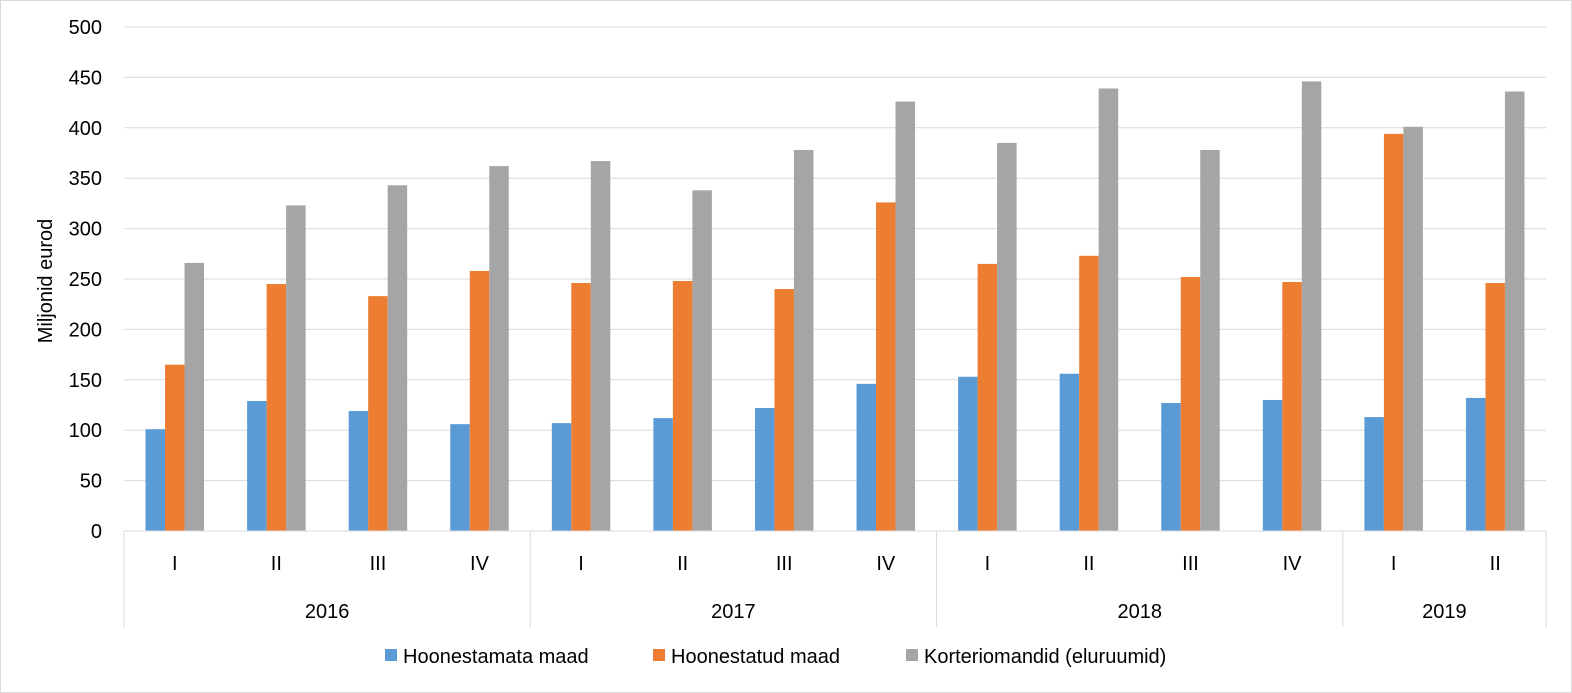 Image resolution: width=1572 pixels, height=693 pixels. What do you see at coordinates (85, 129) in the screenshot?
I see `y-tick-label: 400` at bounding box center [85, 129].